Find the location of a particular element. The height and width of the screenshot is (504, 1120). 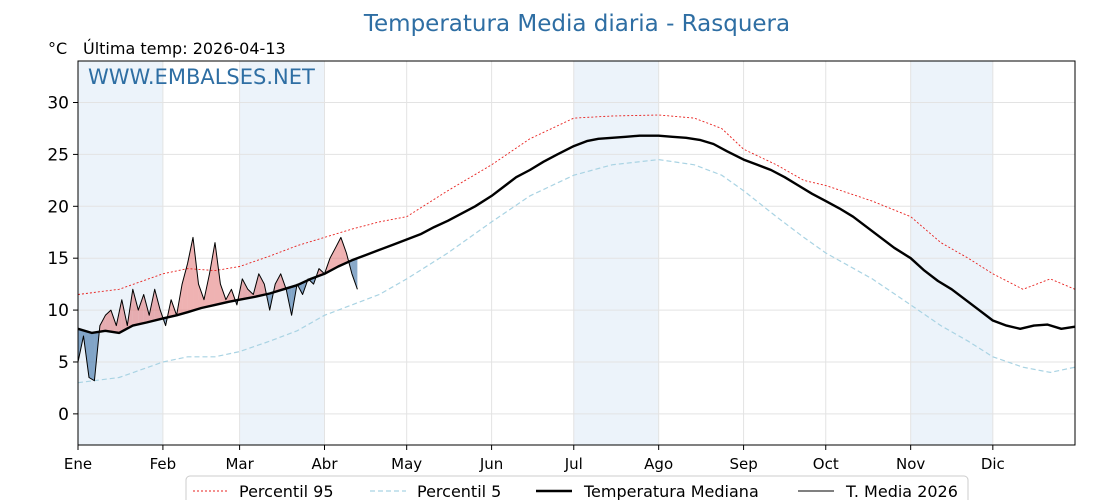

x-tick-label: Nov is located at coordinates (910, 464).